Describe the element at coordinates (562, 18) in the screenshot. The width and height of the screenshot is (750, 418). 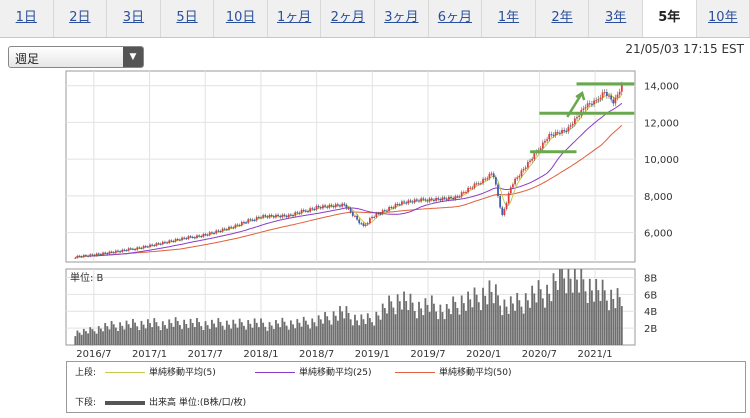
I see `tab-period-10: 2年` at that location.